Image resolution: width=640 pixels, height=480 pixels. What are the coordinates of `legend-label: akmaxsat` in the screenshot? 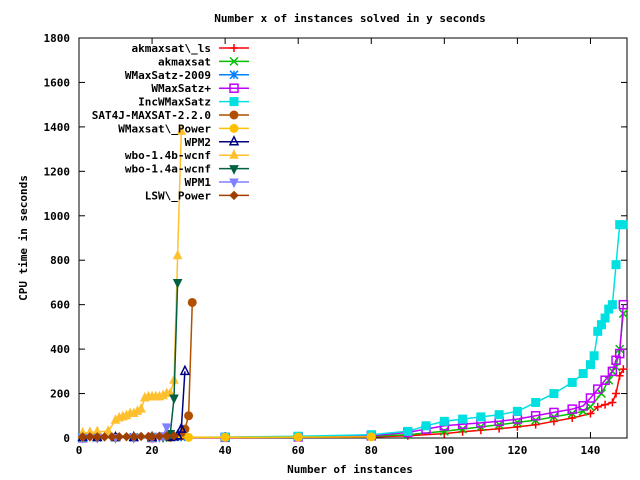 It's located at (184, 61).